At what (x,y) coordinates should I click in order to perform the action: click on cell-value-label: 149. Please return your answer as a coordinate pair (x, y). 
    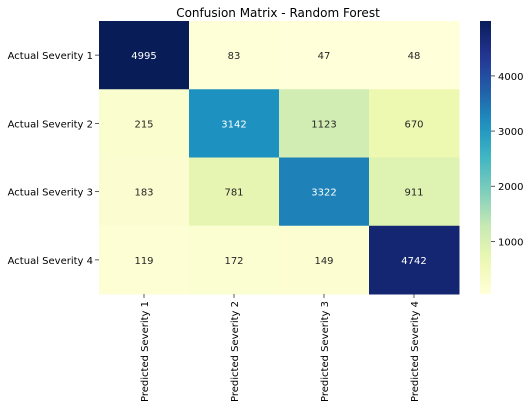
    Looking at the image, I should click on (323, 261).